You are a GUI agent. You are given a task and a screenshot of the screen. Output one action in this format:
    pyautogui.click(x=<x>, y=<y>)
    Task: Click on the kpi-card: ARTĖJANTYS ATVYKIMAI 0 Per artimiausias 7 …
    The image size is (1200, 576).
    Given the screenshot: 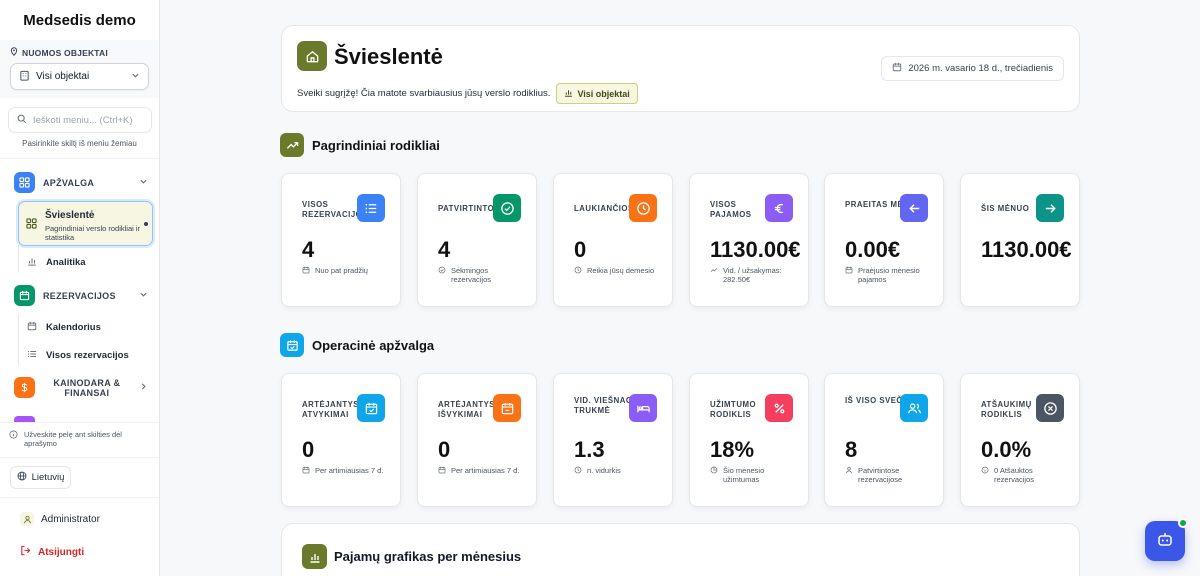 What is the action you would take?
    pyautogui.click(x=341, y=440)
    